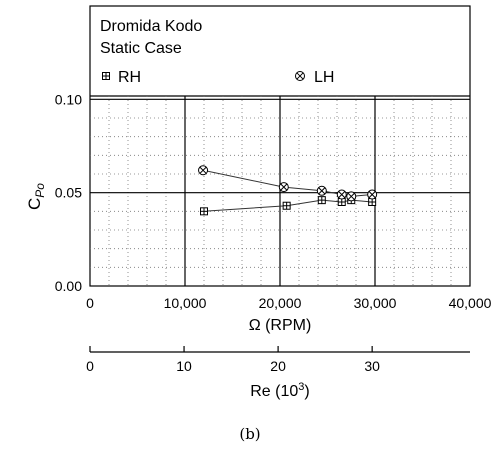 This screenshot has height=456, width=500. What do you see at coordinates (184, 366) in the screenshot?
I see `secondary-axis-tick-label: 10` at bounding box center [184, 366].